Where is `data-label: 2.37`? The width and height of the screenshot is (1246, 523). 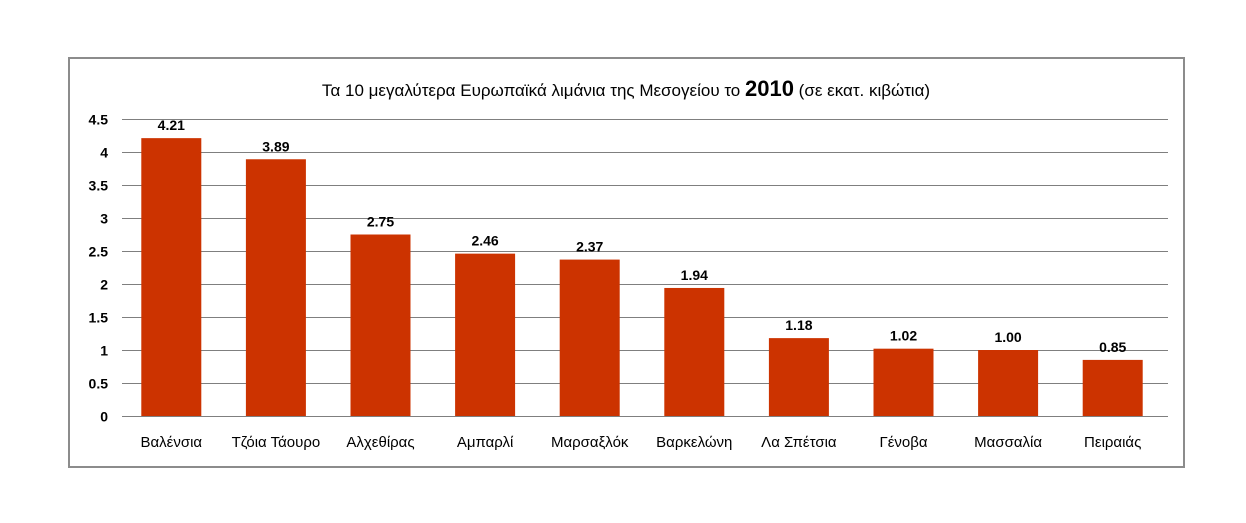
data-label: 2.37 is located at coordinates (589, 247).